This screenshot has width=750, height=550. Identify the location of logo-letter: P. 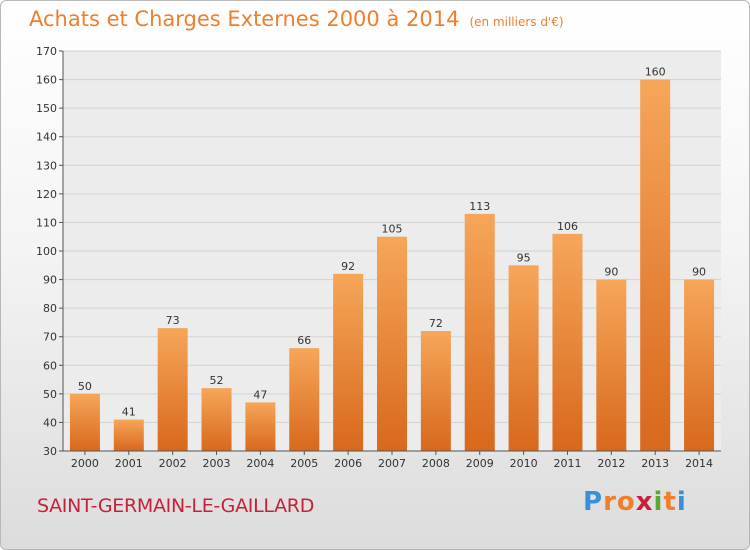
(593, 502).